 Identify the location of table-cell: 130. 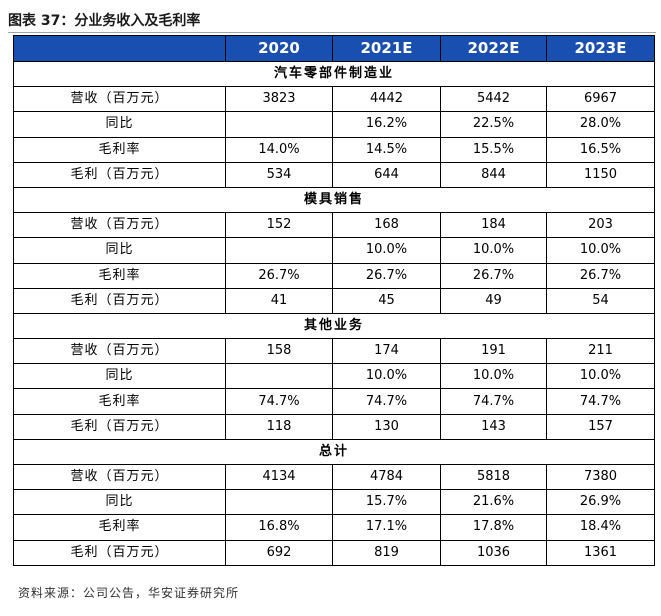
(386, 426).